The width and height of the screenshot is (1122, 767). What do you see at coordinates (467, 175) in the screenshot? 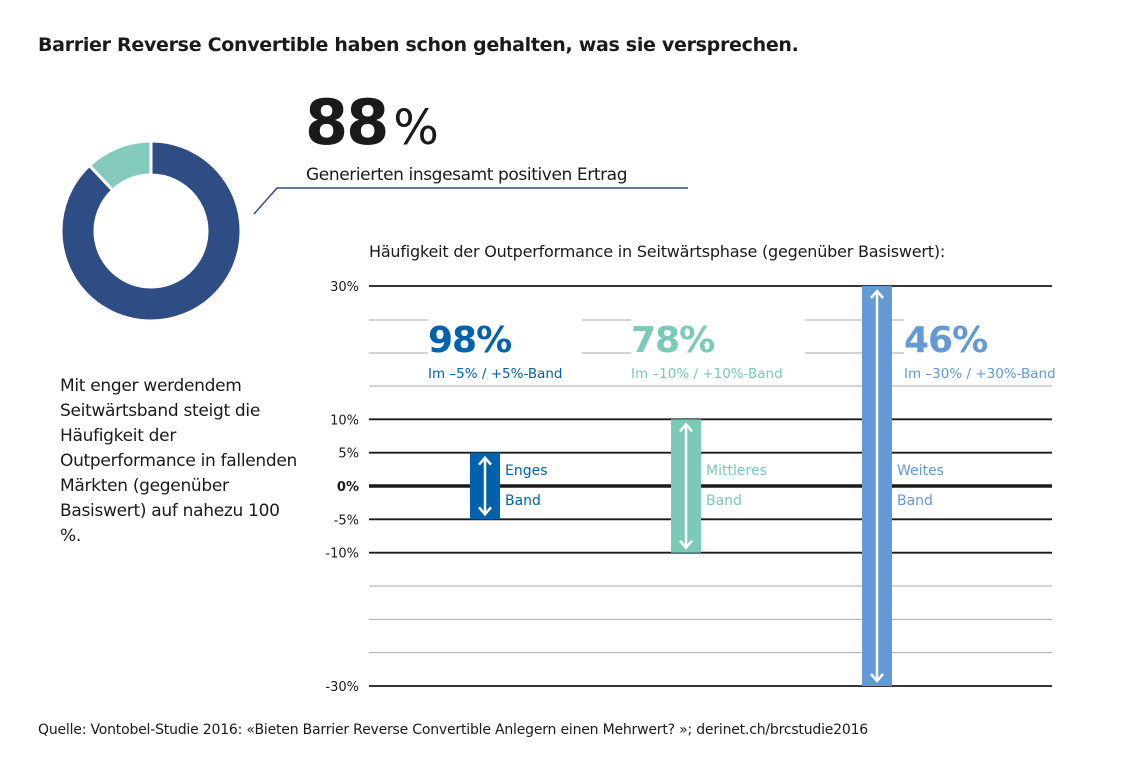
I see `headline-caption: Generierten insgesamt positiven Ertrag` at bounding box center [467, 175].